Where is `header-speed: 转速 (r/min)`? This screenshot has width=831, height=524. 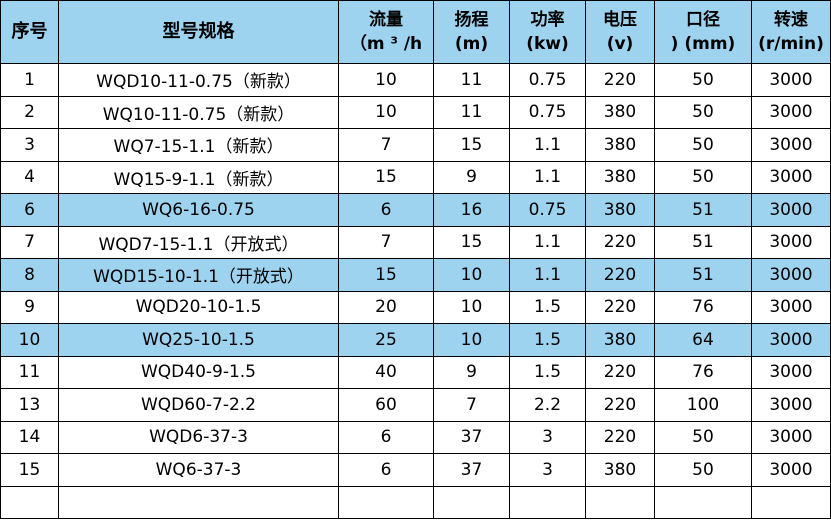 header-speed: 转速 (r/min) is located at coordinates (791, 32).